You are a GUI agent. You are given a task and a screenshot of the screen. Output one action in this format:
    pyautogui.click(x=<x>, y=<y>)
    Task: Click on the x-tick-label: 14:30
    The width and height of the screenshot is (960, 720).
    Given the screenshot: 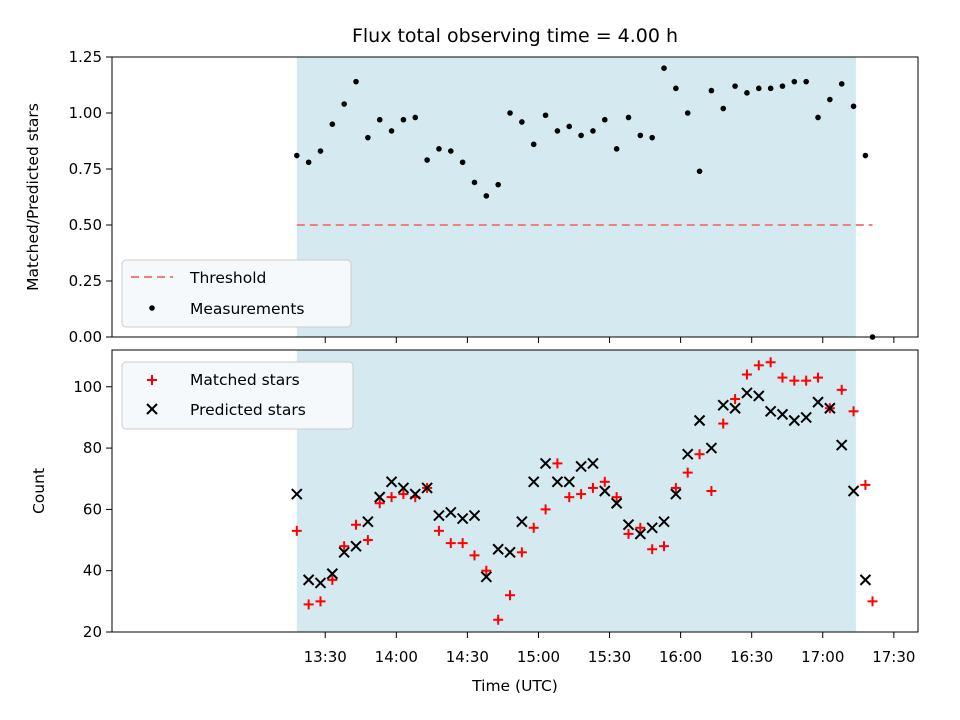 What is the action you would take?
    pyautogui.click(x=467, y=657)
    